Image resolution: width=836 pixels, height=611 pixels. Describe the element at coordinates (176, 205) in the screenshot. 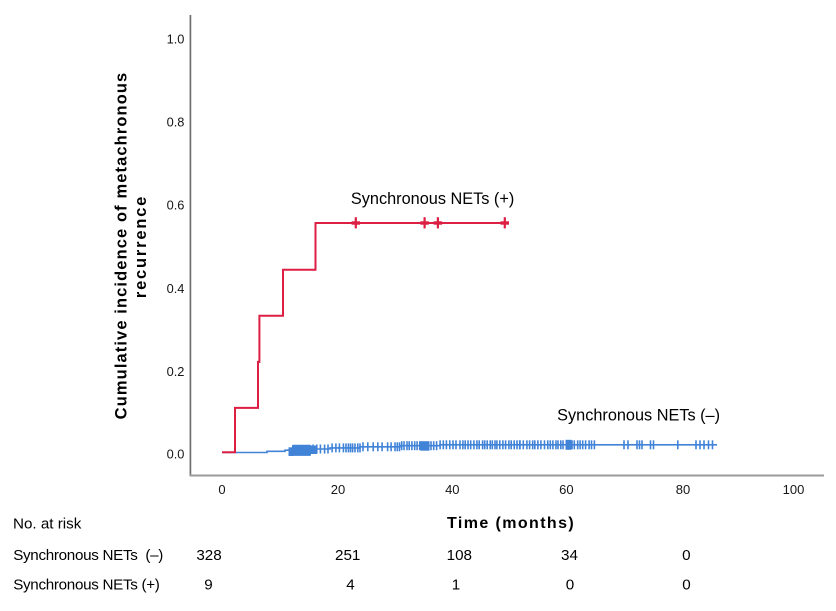

I see `svg-text: 0.6` at that location.